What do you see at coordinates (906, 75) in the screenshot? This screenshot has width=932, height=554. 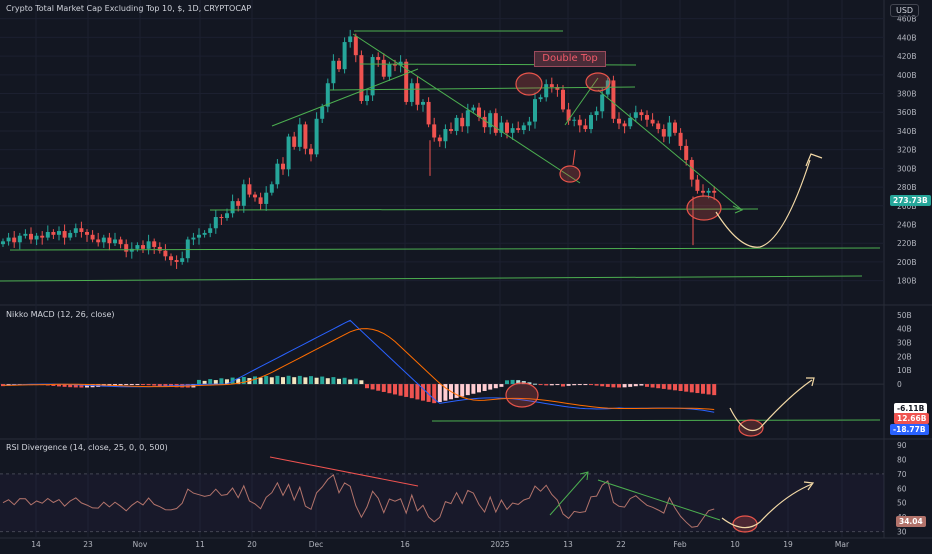 I see `y-tick-label: 400B` at bounding box center [906, 75].